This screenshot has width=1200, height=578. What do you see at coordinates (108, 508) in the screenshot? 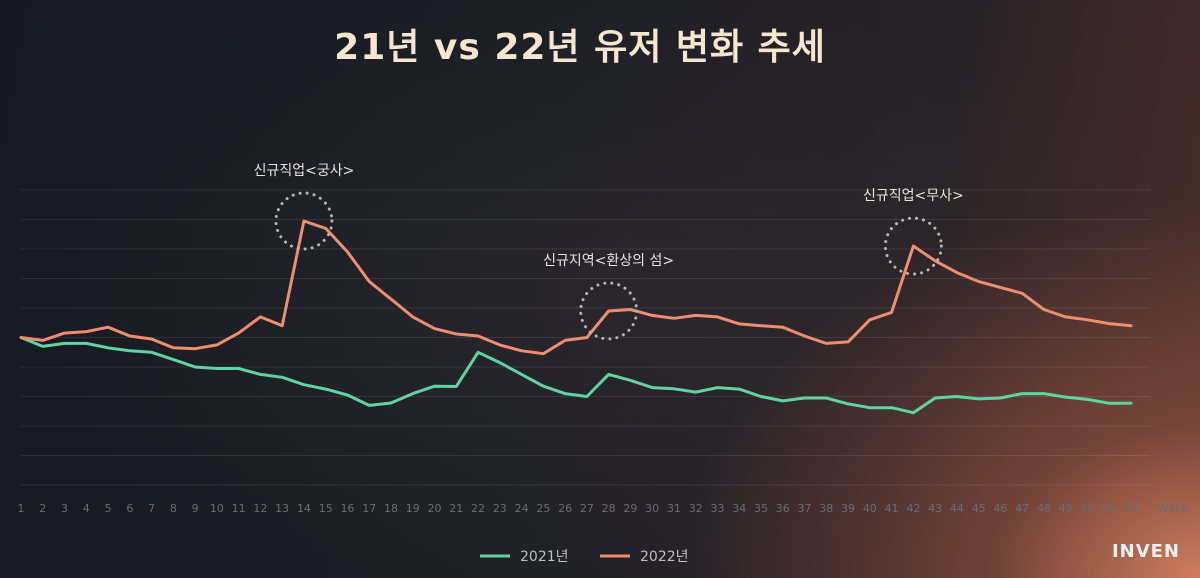
I see `x-tick-label: 5` at bounding box center [108, 508].